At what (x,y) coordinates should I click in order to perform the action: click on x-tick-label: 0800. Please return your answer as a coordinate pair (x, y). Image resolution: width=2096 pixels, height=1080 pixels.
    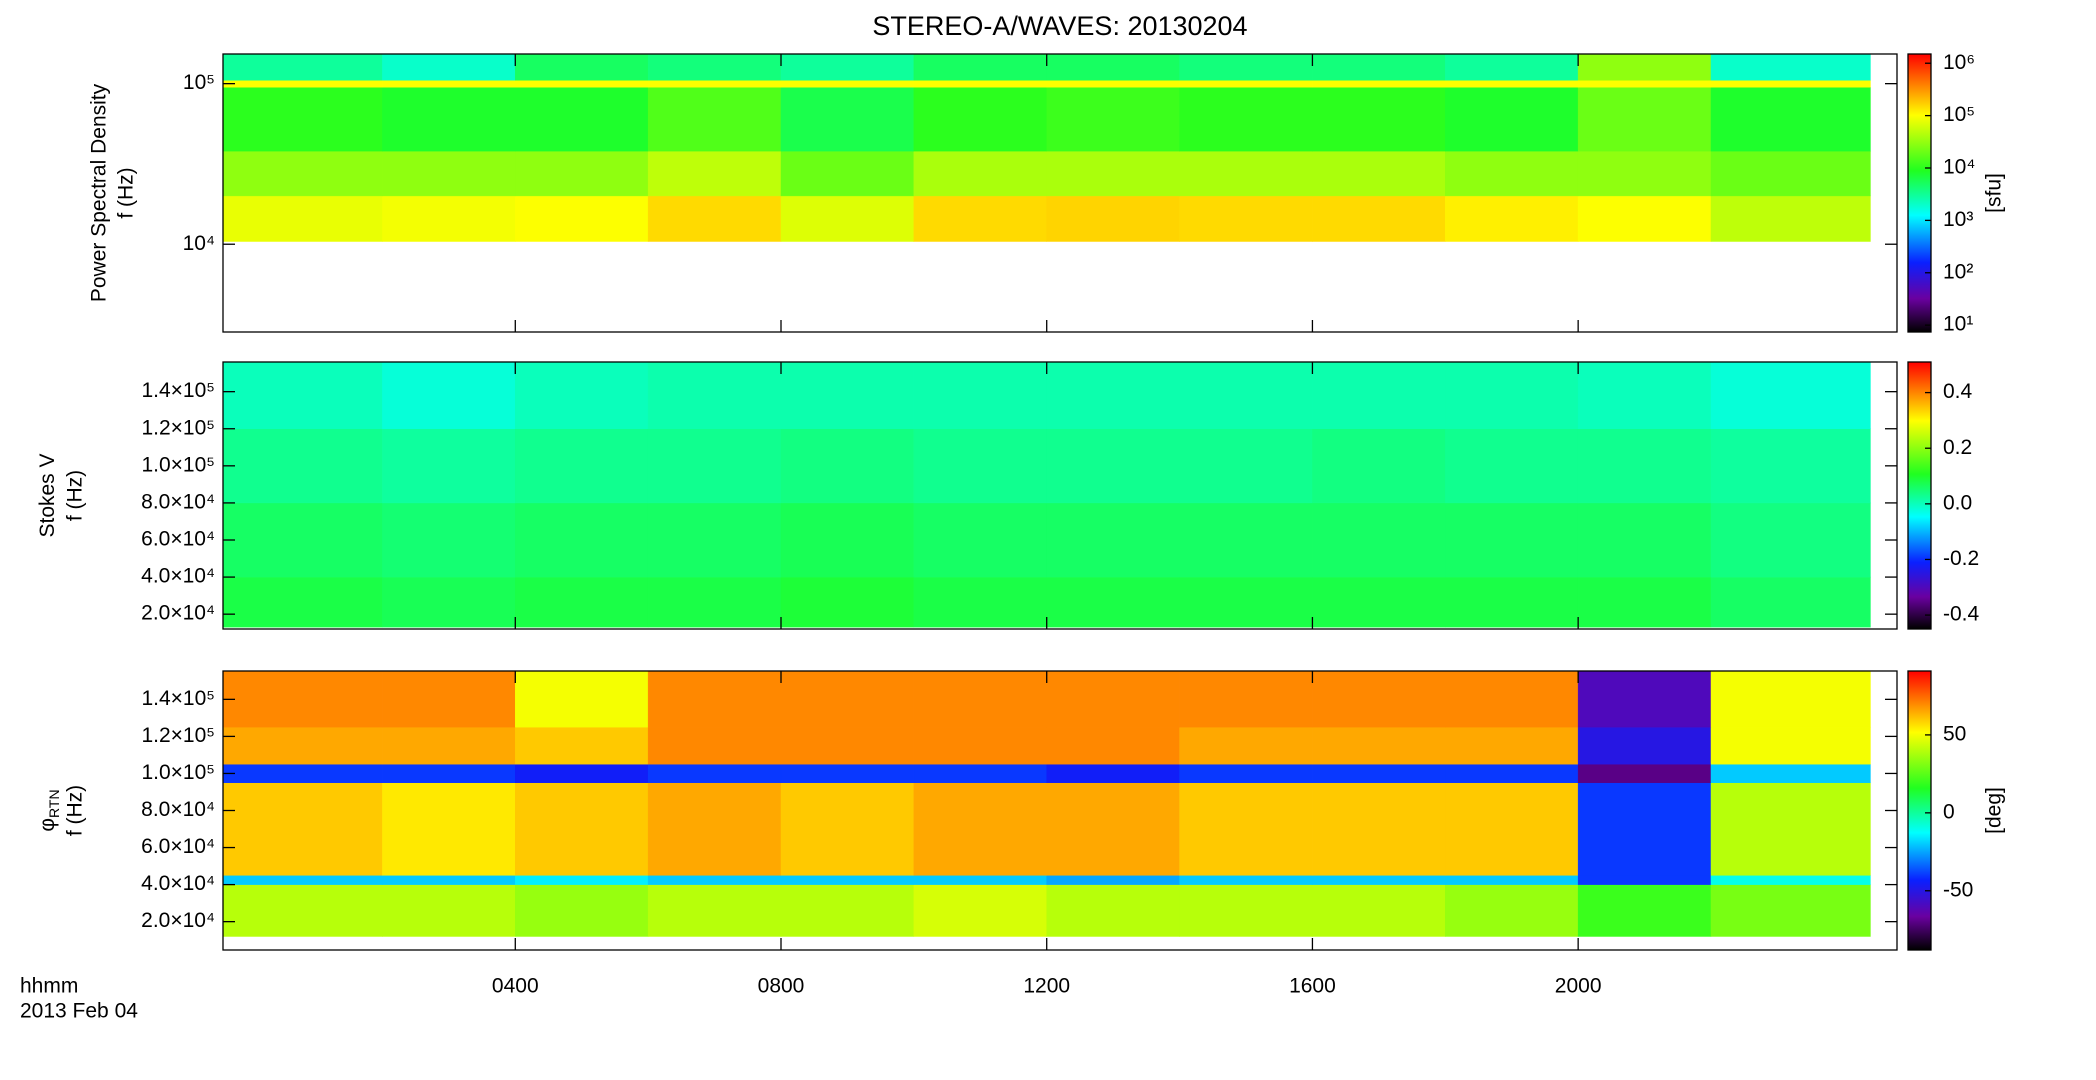
    Looking at the image, I should click on (781, 986).